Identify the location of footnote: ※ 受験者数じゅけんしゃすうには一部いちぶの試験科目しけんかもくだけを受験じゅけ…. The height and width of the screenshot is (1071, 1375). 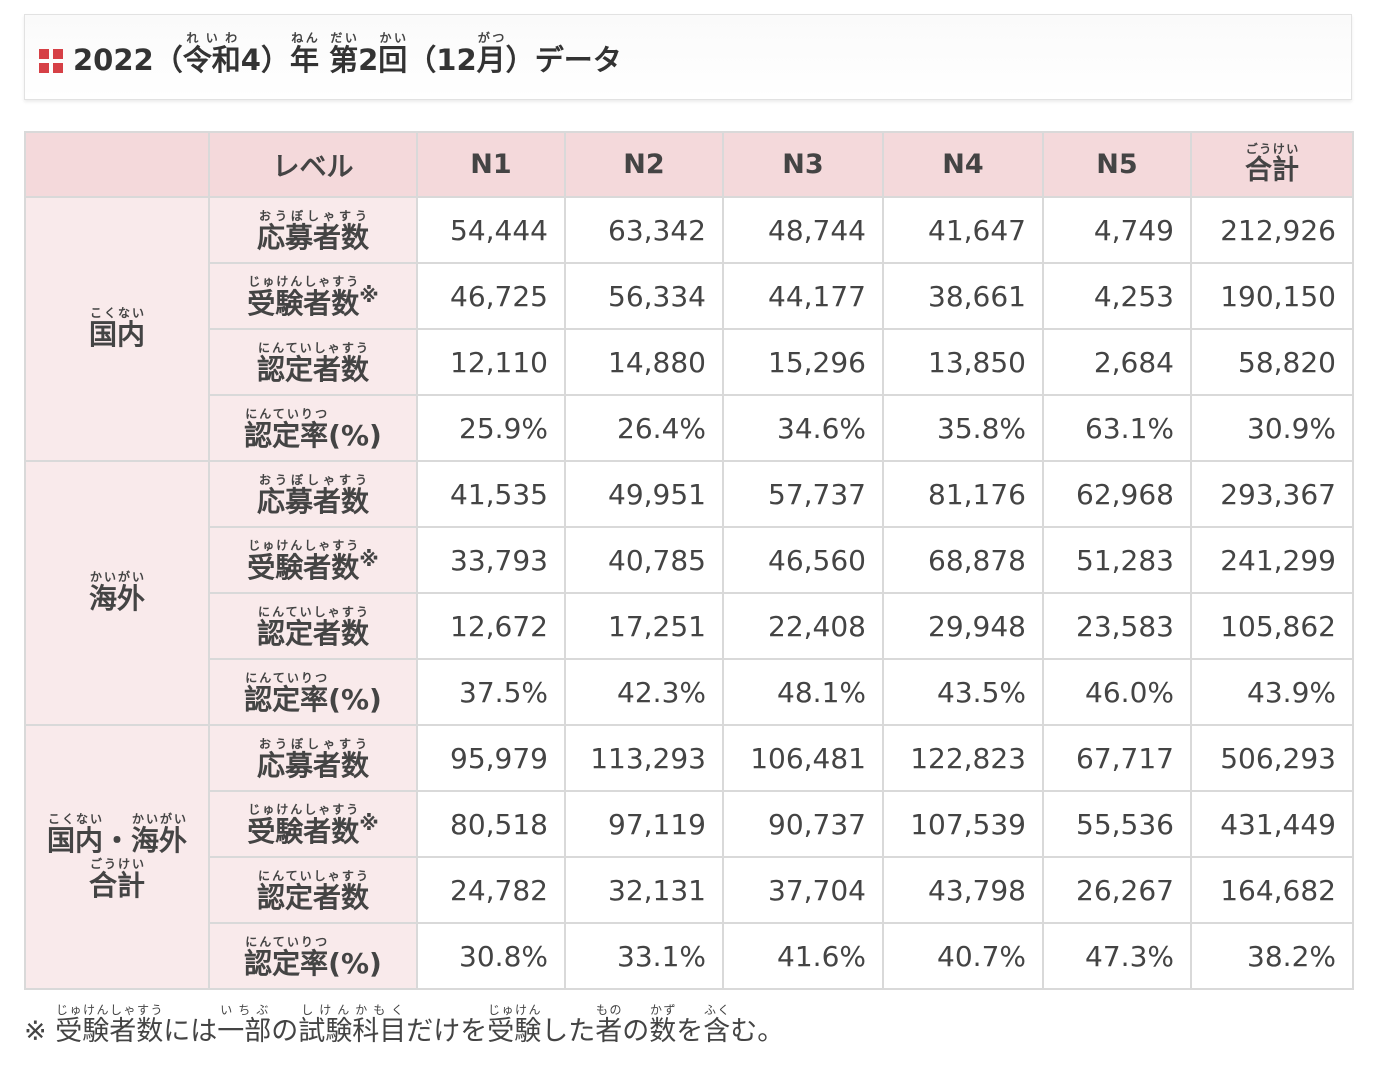
(404, 1025).